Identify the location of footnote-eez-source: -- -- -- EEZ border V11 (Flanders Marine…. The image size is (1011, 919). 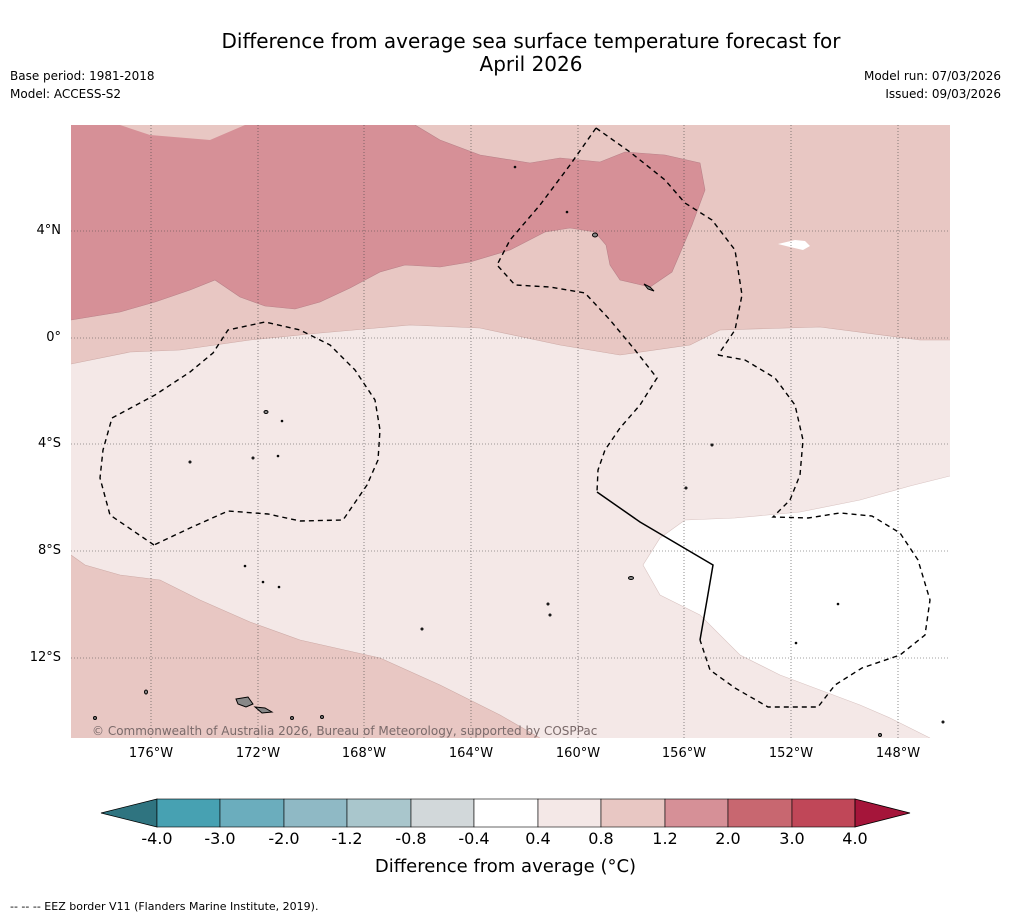
(164, 906).